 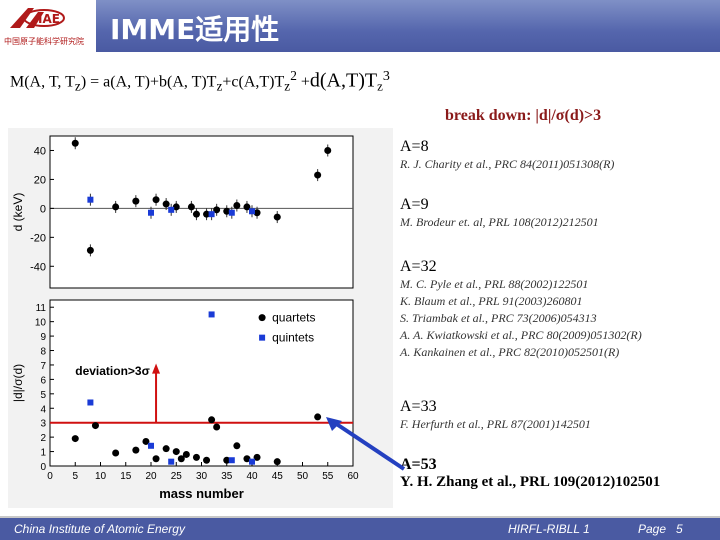 What do you see at coordinates (418, 464) in the screenshot?
I see `reference-mass-label: A=53` at bounding box center [418, 464].